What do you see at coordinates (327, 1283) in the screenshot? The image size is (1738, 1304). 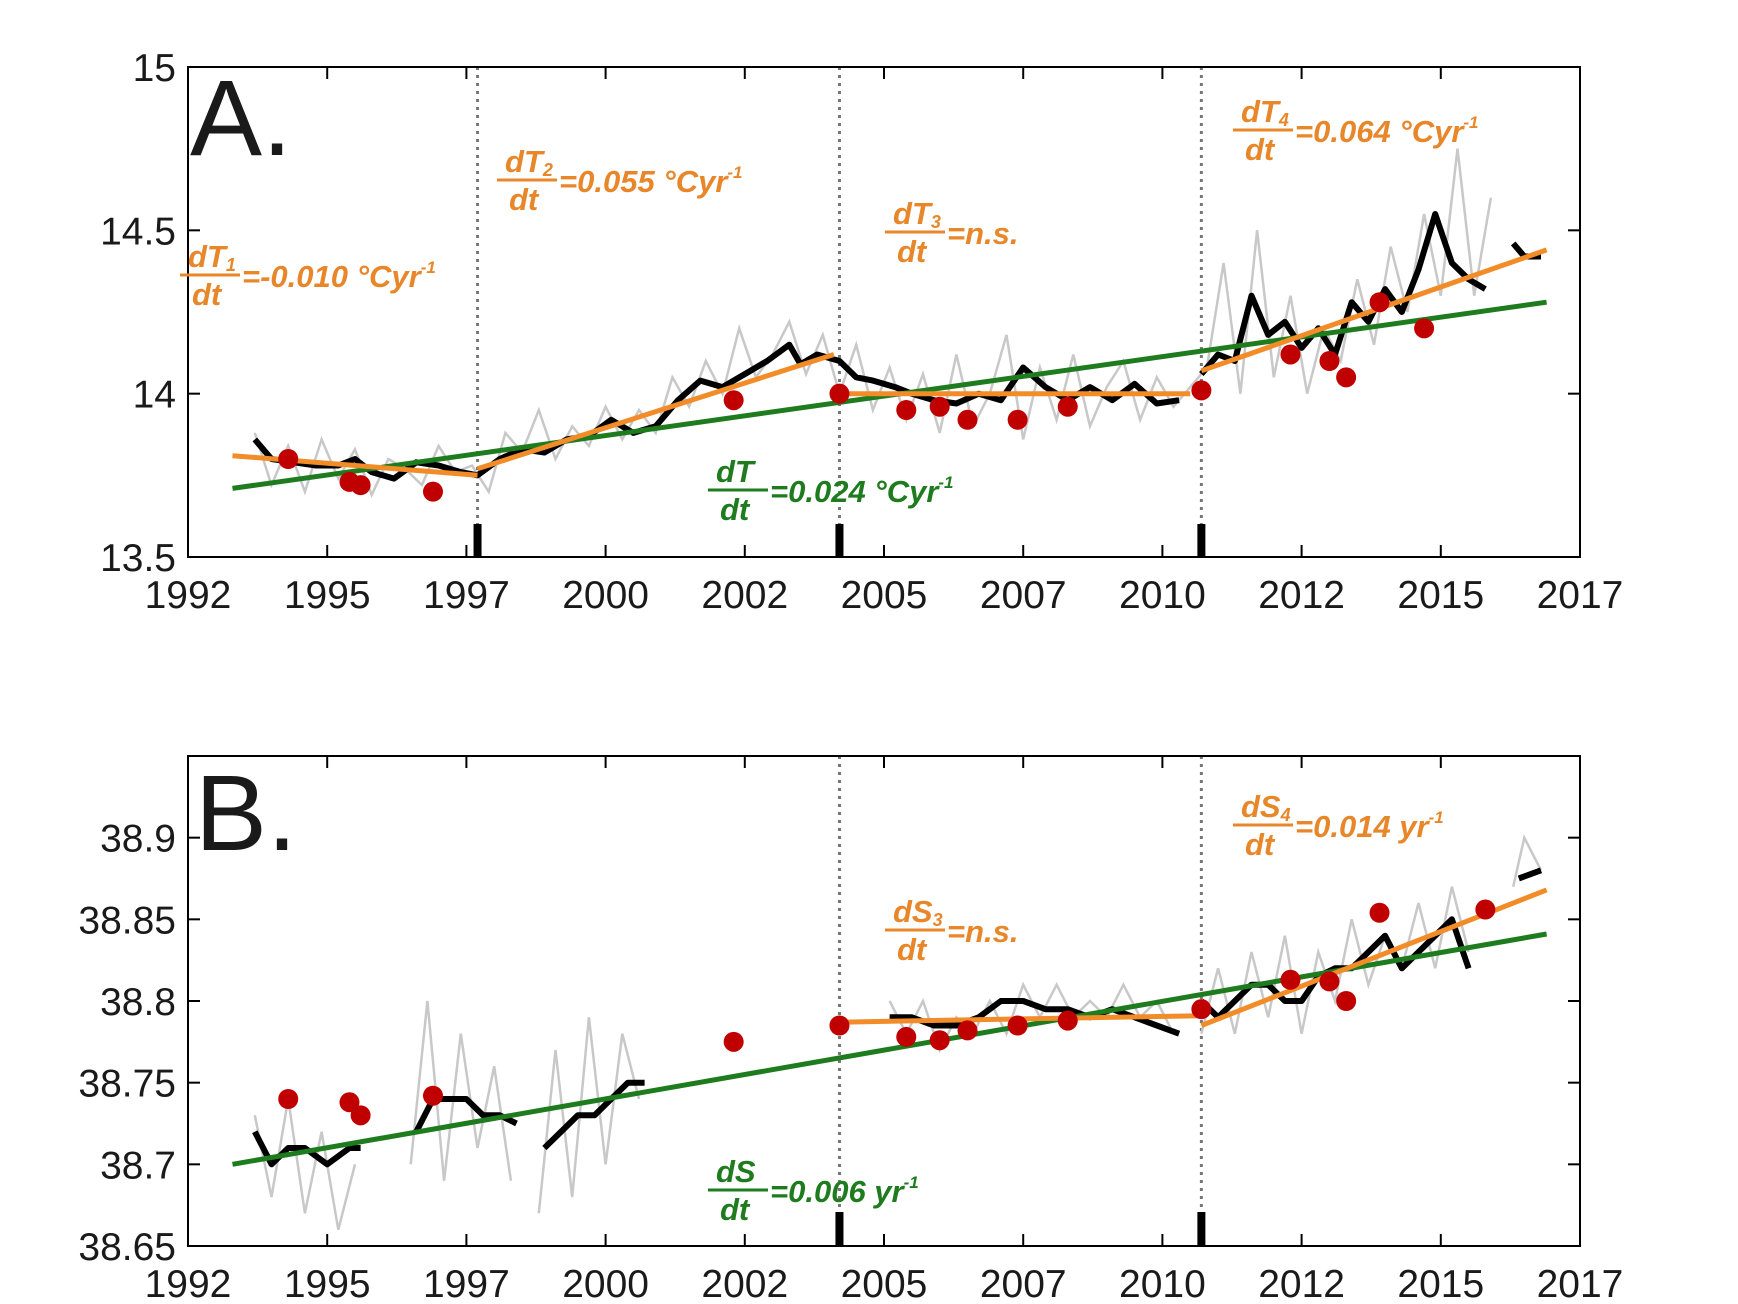 I see `x-tick-label: 1995` at bounding box center [327, 1283].